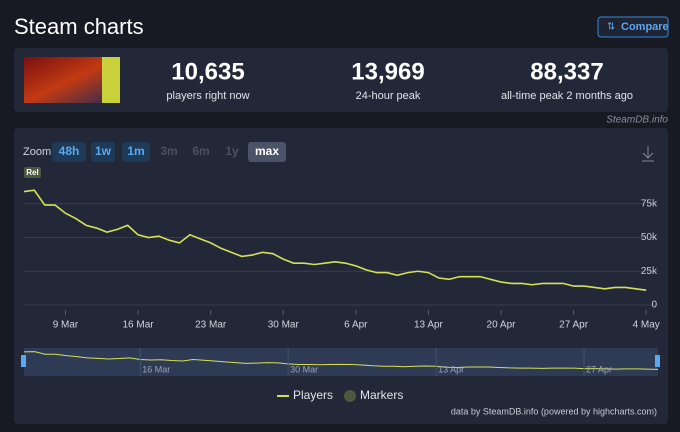  I want to click on stat-value: 88,337, so click(566, 71).